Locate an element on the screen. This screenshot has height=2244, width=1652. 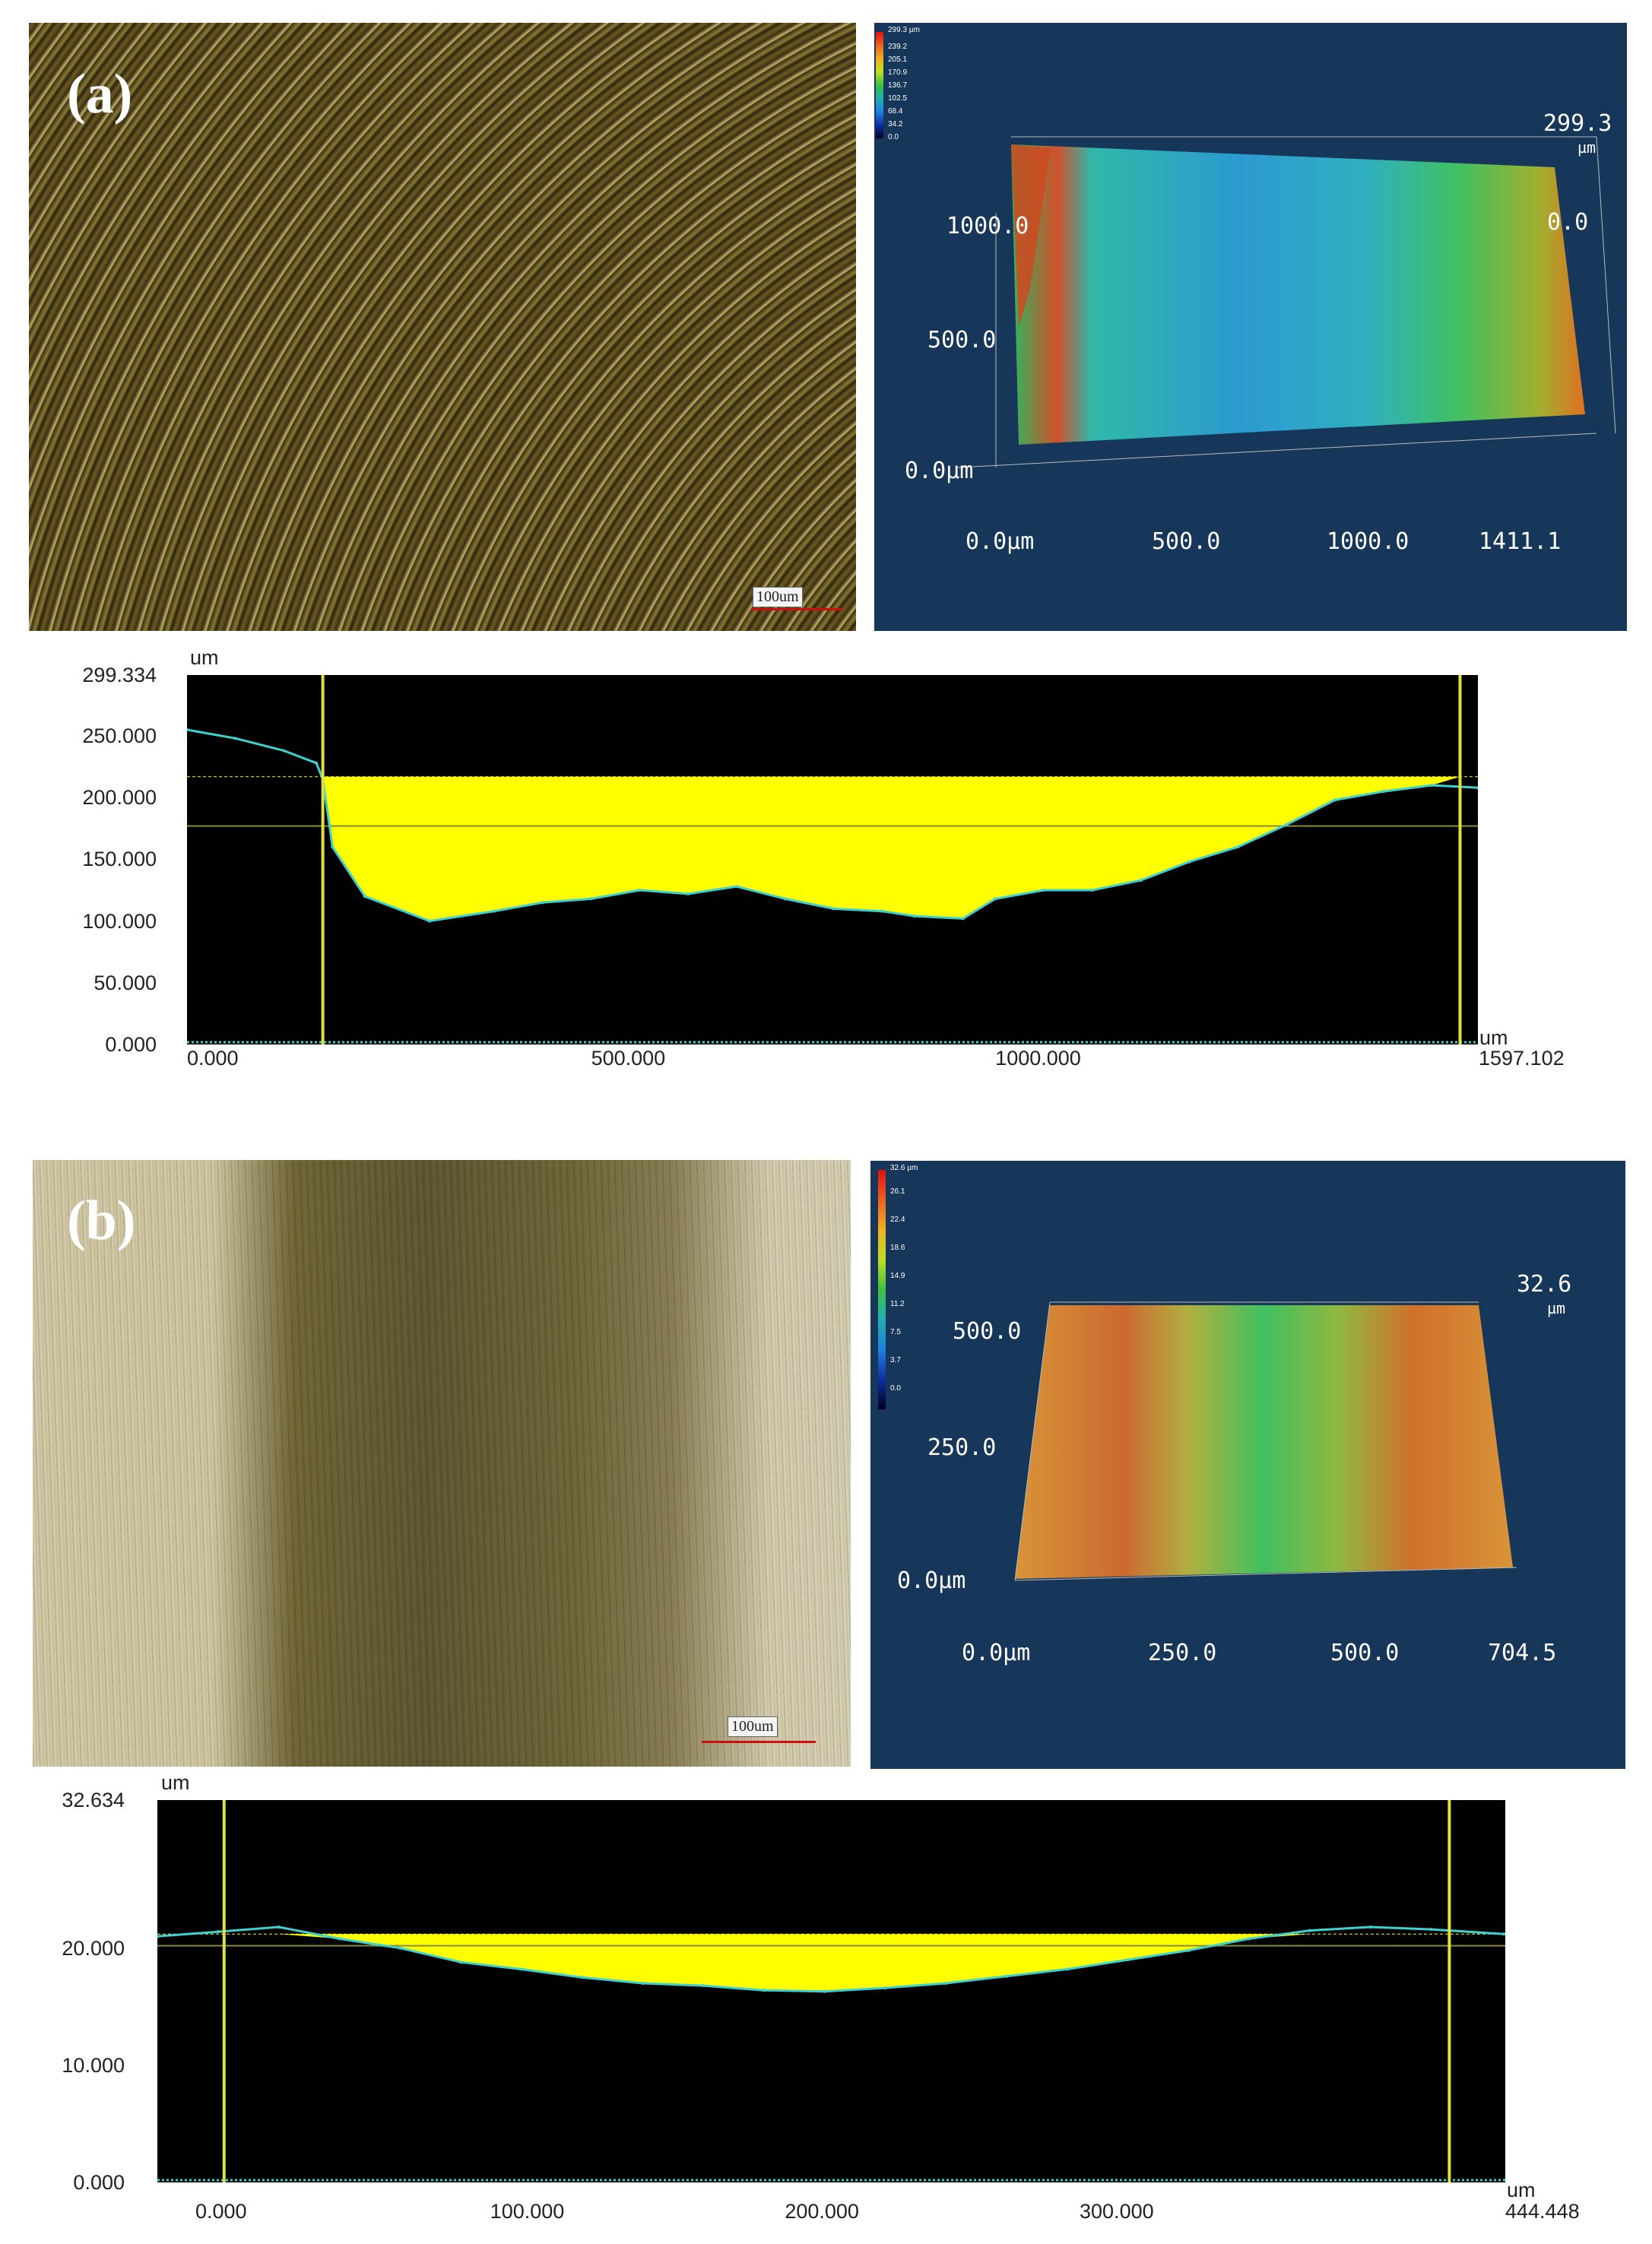
a-x-tick-3: 1597.102 is located at coordinates (1522, 1058).